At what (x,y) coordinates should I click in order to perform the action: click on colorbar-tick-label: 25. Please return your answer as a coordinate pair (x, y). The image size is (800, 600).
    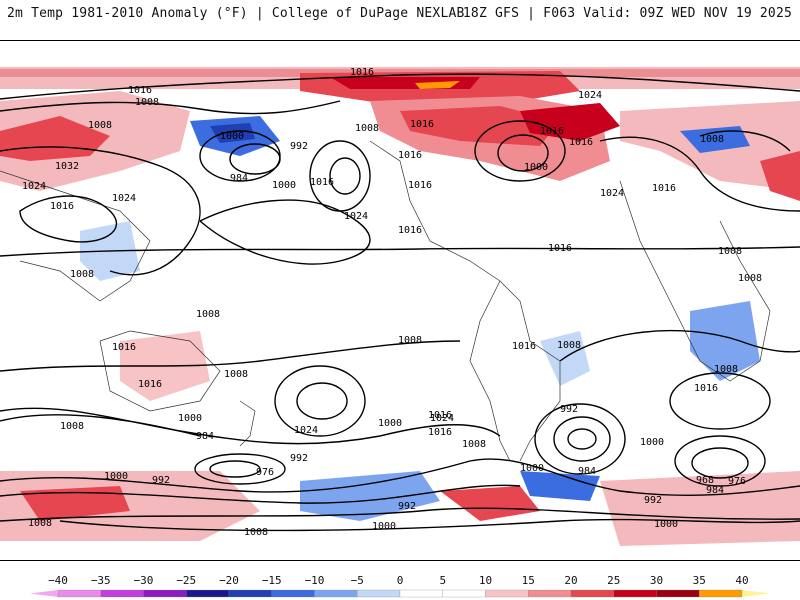
    Looking at the image, I should click on (613, 580).